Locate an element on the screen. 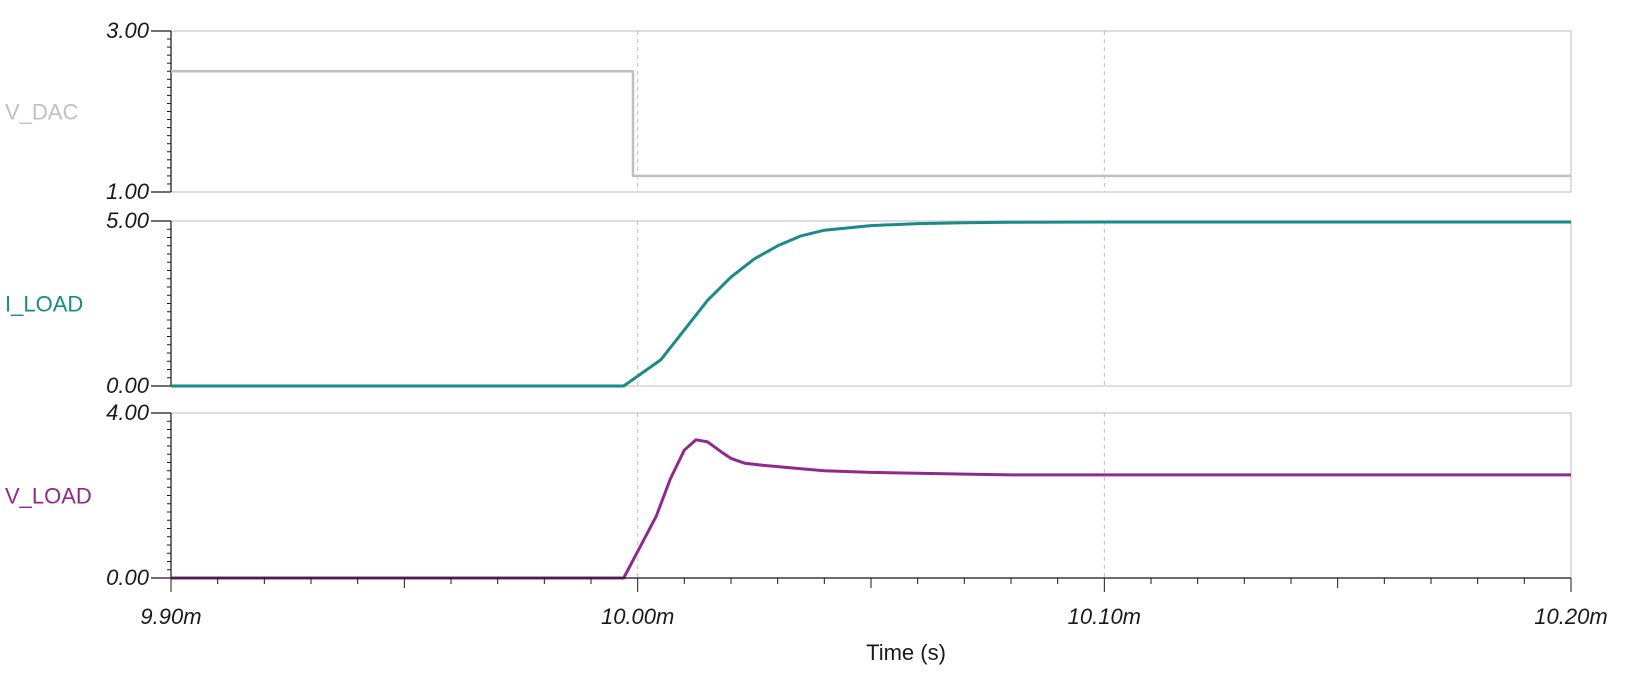  y-tick-label: 4.00 is located at coordinates (128, 412).